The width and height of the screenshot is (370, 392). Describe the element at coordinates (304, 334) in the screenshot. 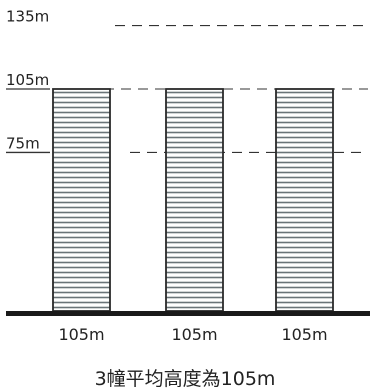

I see `building-label-3: 105m` at that location.